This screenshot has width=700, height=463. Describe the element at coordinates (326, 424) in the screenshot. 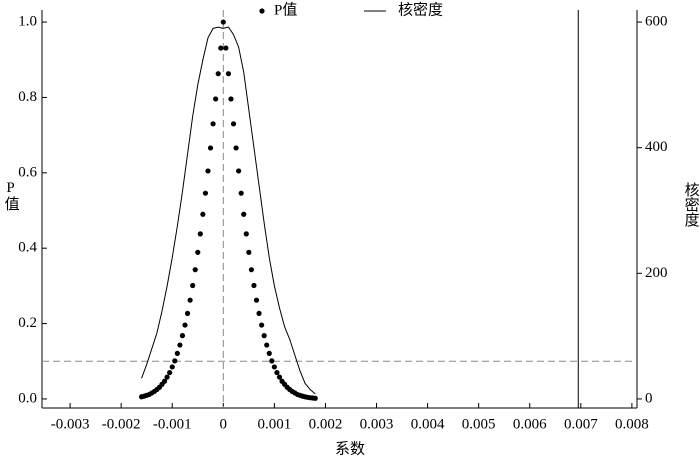

I see `x-tick-label: 0.002` at that location.